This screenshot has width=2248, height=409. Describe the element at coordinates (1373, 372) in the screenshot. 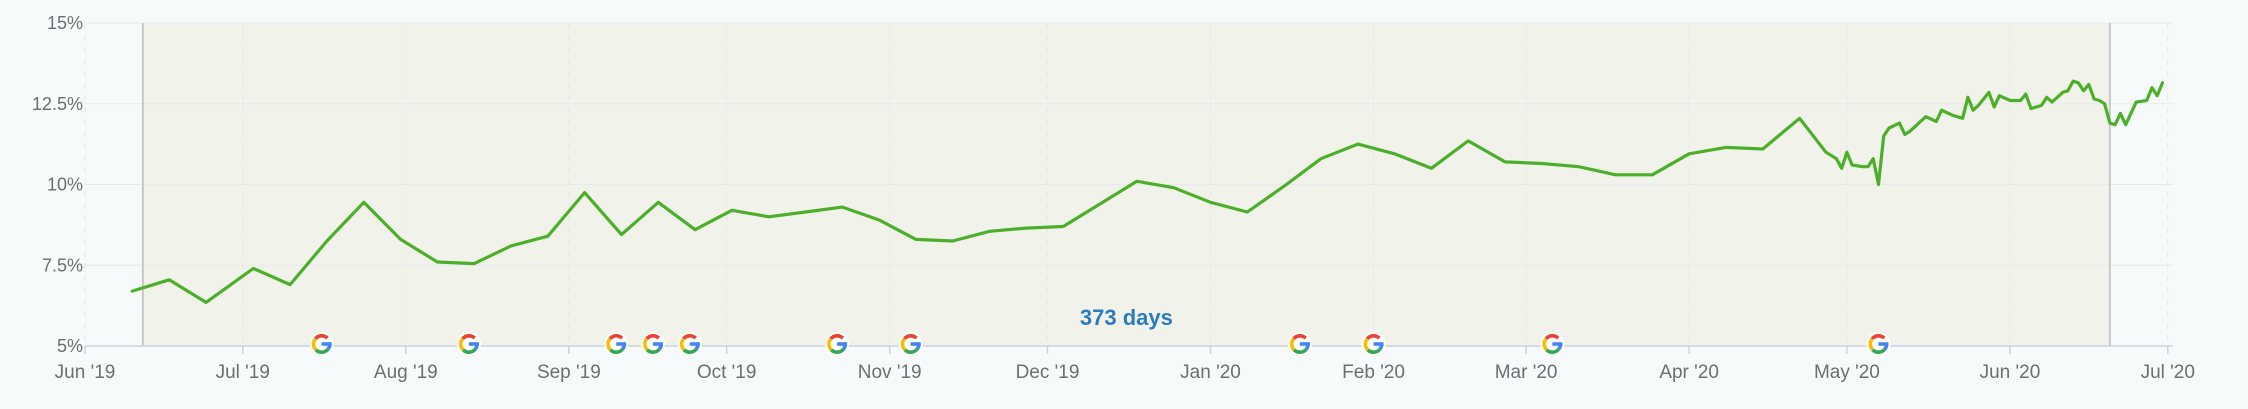

I see `x-tick-label: Feb '20` at that location.